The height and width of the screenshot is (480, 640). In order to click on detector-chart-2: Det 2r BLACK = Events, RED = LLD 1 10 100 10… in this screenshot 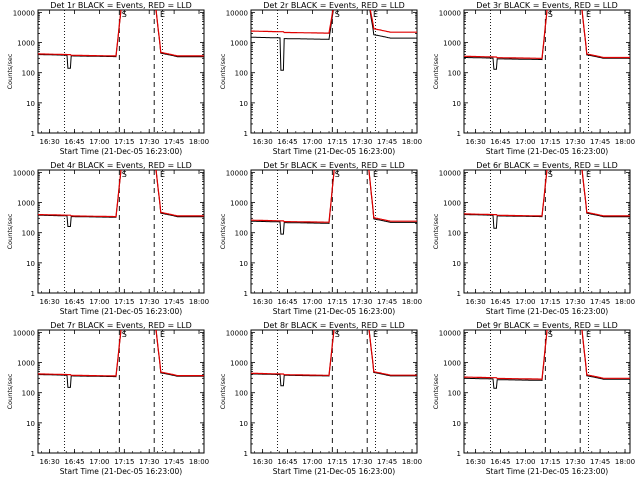, I will do `click(320, 78)`.